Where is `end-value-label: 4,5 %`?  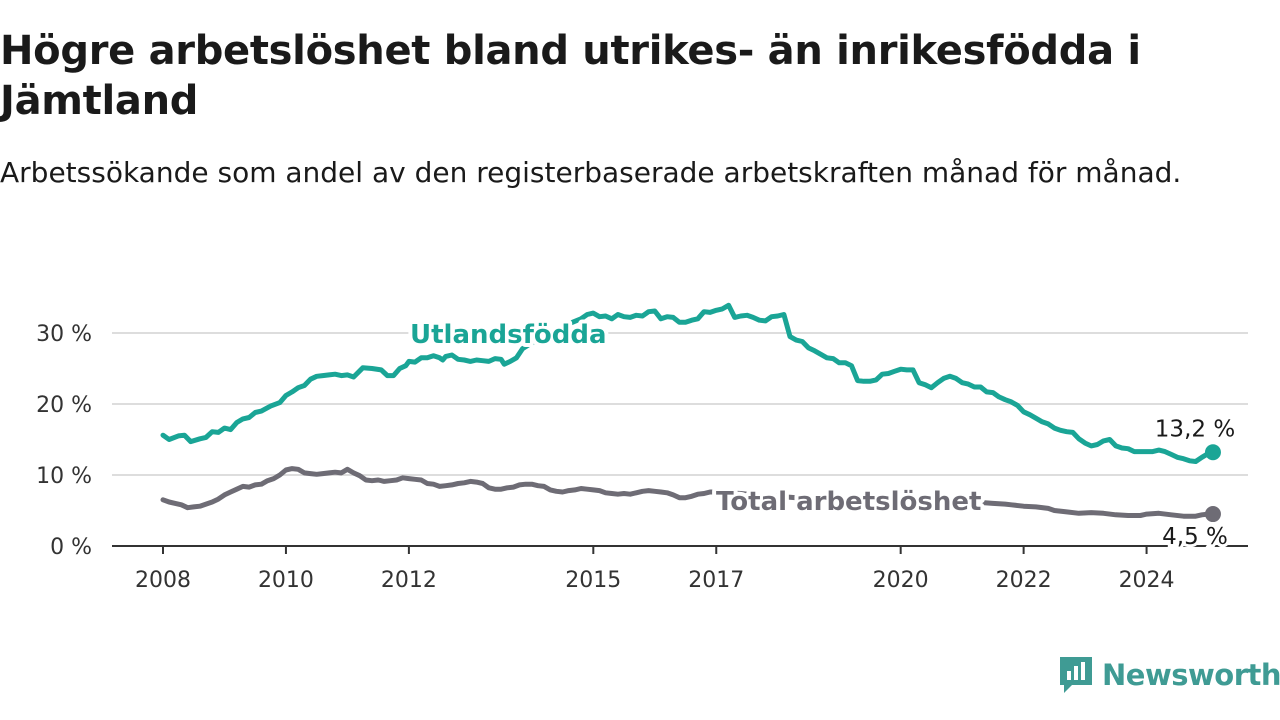 end-value-label: 4,5 % is located at coordinates (1195, 537).